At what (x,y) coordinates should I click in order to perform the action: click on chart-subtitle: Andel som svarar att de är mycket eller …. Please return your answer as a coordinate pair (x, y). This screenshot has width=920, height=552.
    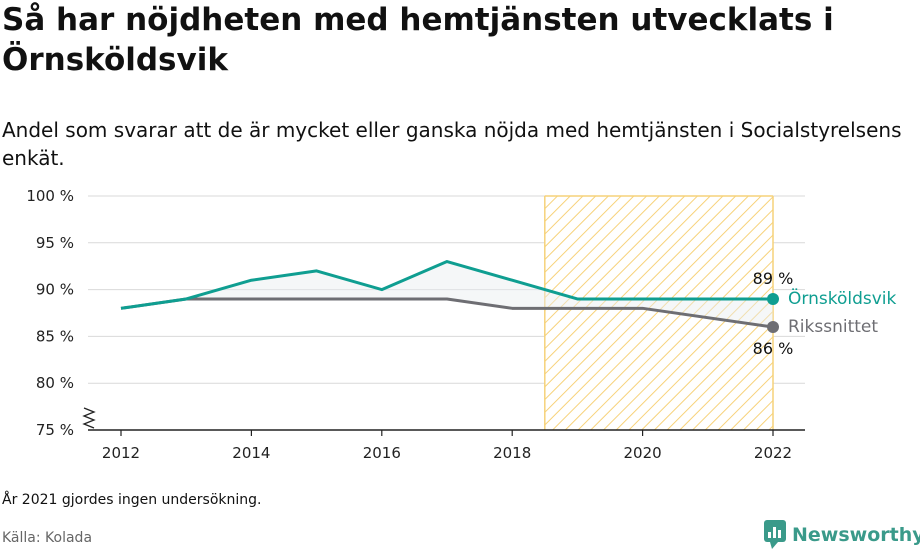
    Looking at the image, I should click on (452, 144).